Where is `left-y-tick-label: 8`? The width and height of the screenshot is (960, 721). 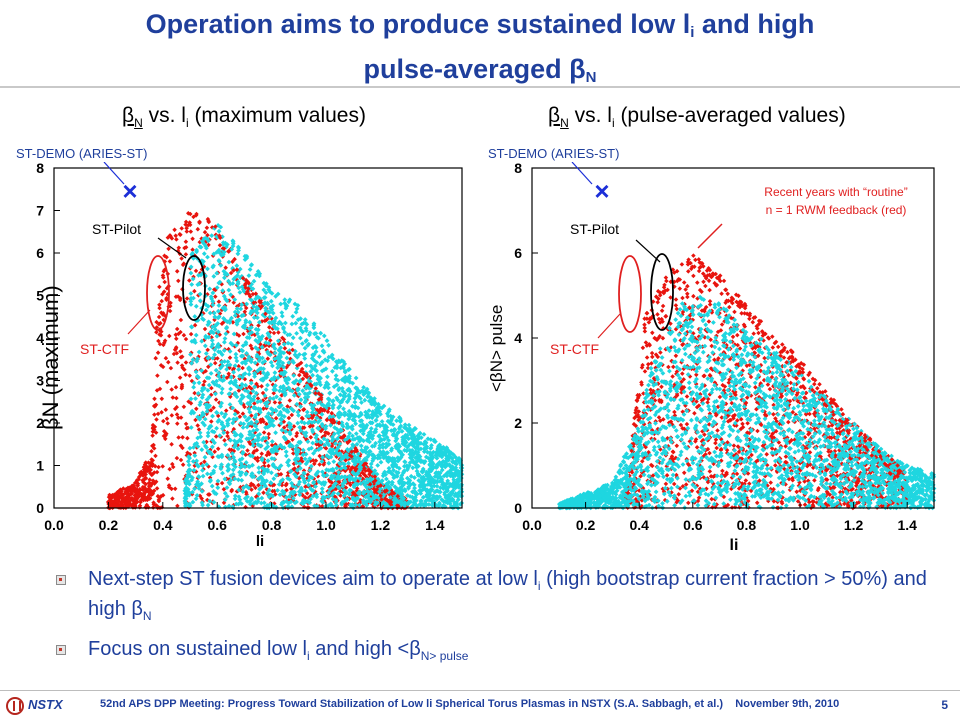
left-y-tick-label: 8 is located at coordinates (40, 169).